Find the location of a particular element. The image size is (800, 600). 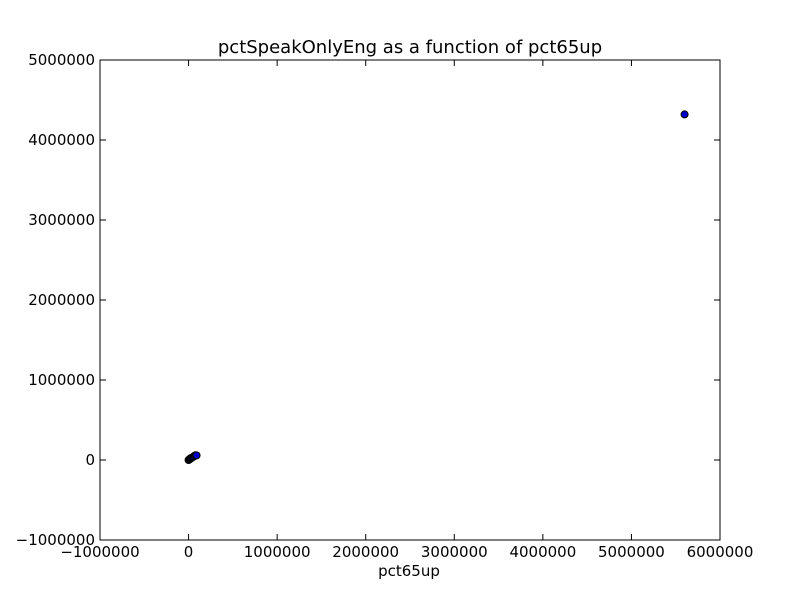

y-tick-label: 5000000 is located at coordinates (61, 60).